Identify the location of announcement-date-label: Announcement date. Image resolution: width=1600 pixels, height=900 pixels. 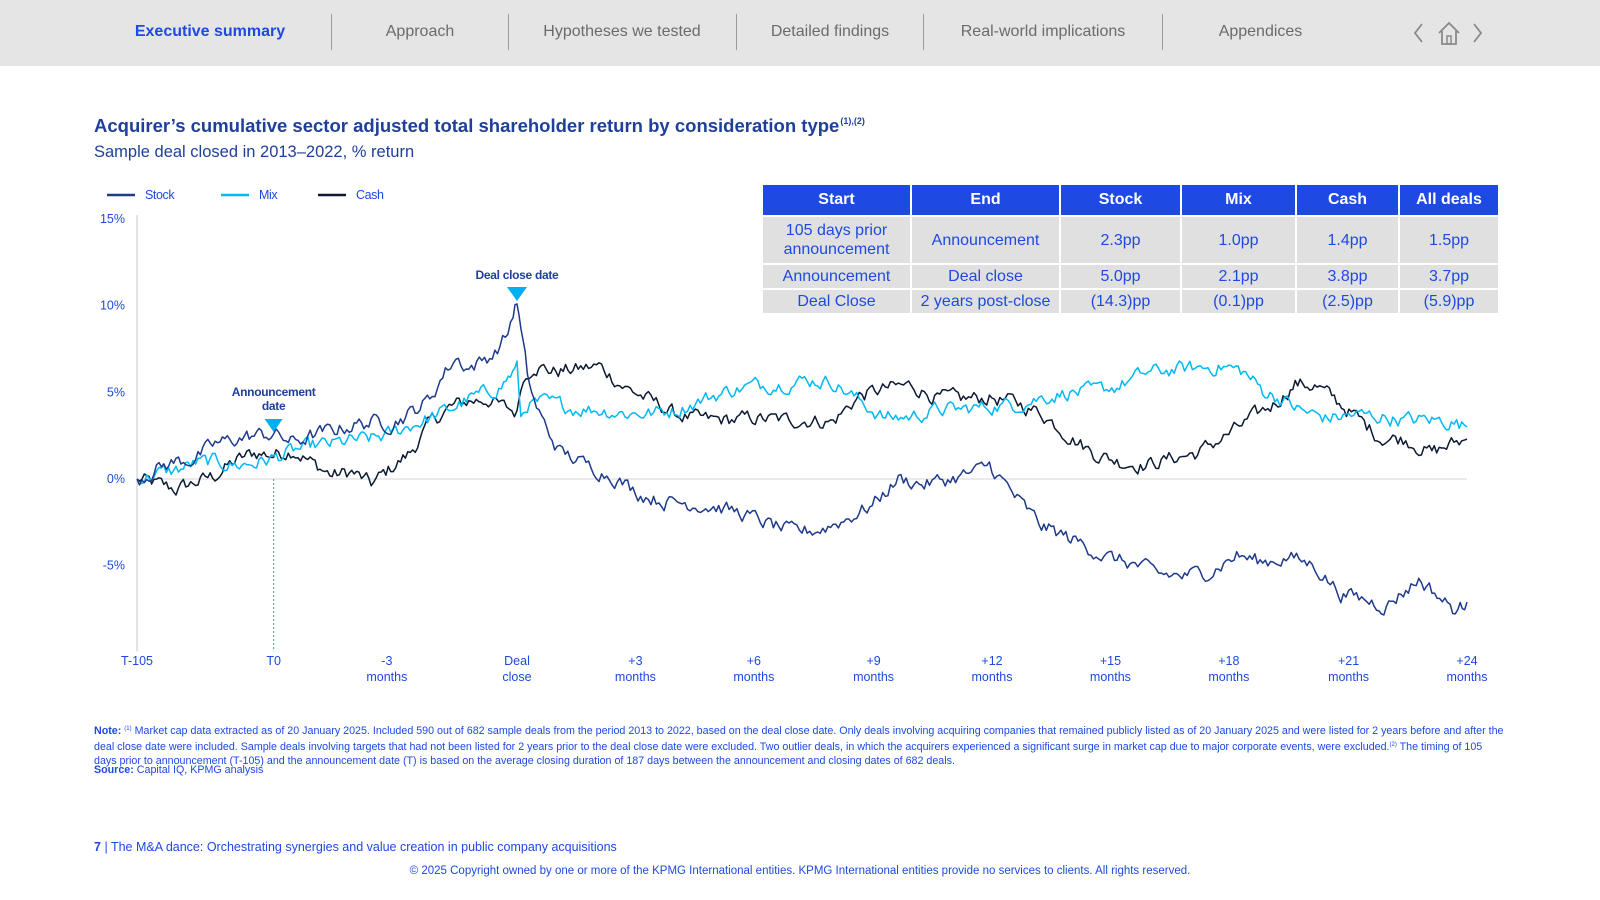
(274, 399).